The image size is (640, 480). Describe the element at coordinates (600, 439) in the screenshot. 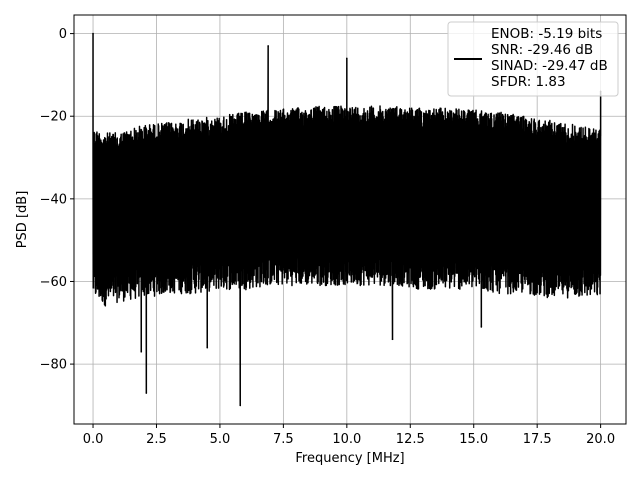

I see `x-tick-label: 20.0` at that location.